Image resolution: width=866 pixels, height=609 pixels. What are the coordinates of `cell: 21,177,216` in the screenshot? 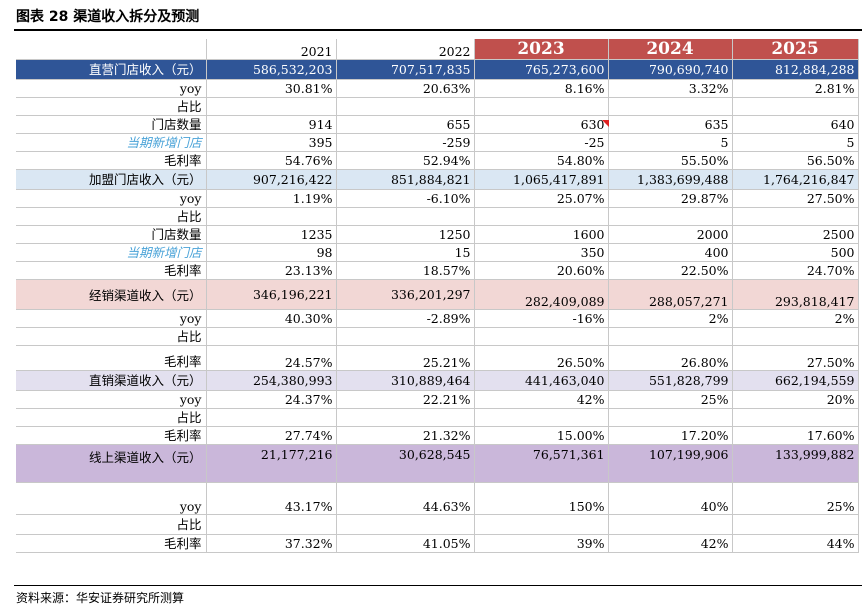 It's located at (271, 463).